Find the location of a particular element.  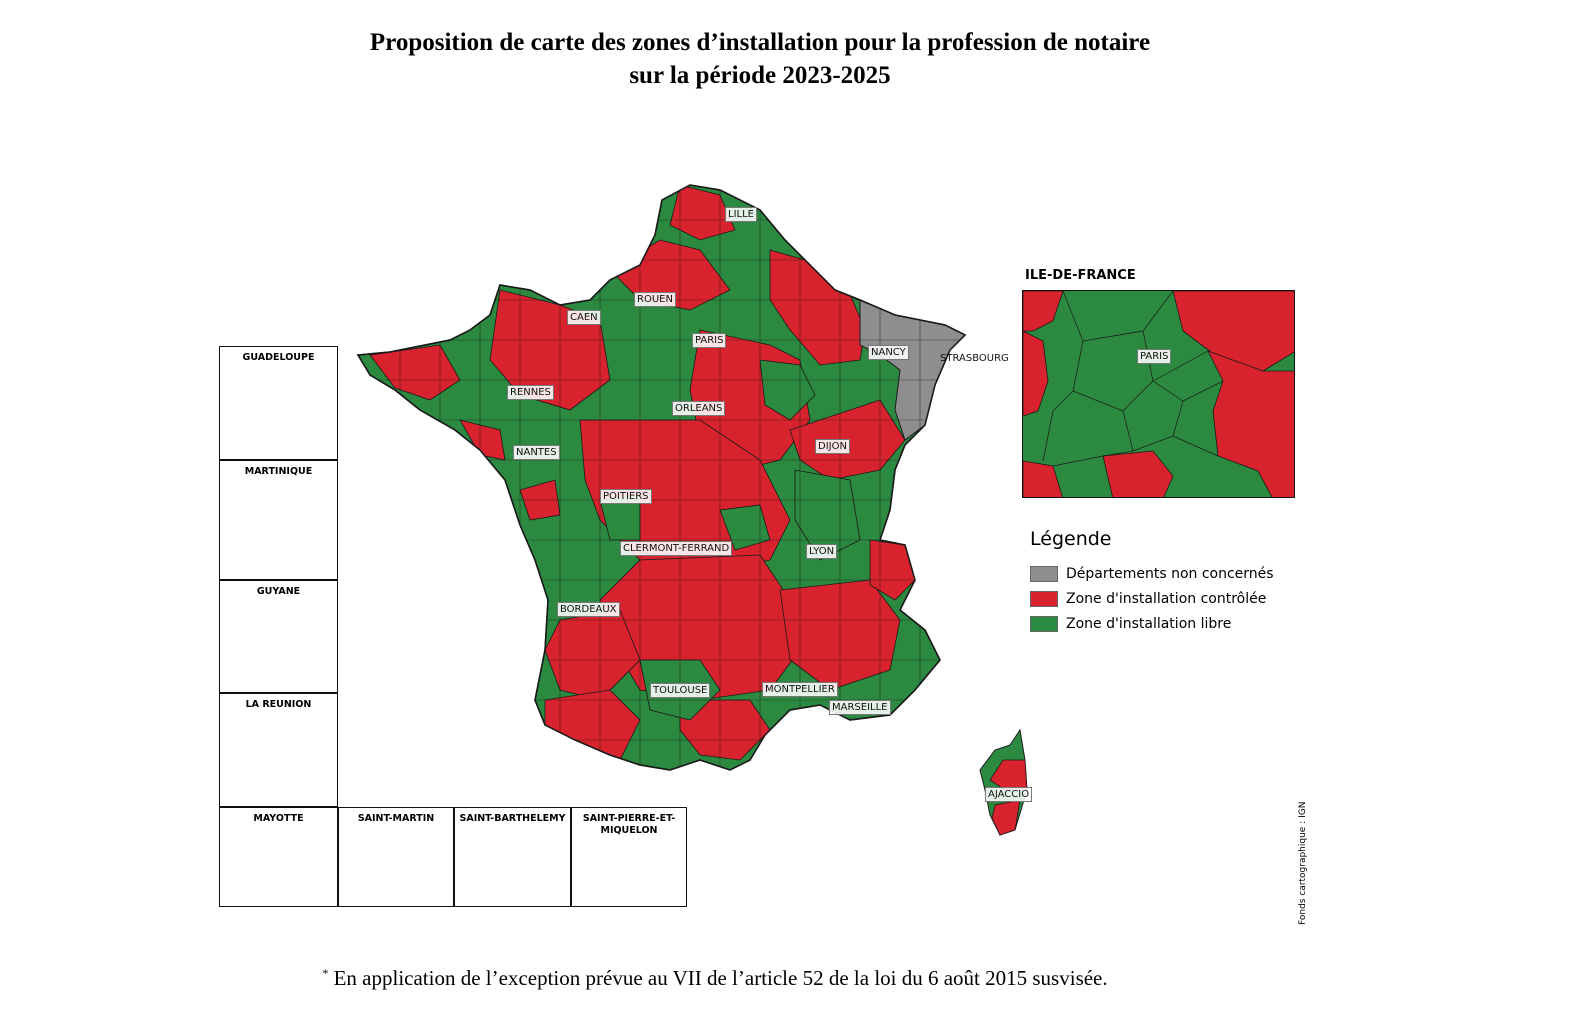

inset-mayotte: MAYOTTE is located at coordinates (278, 857).